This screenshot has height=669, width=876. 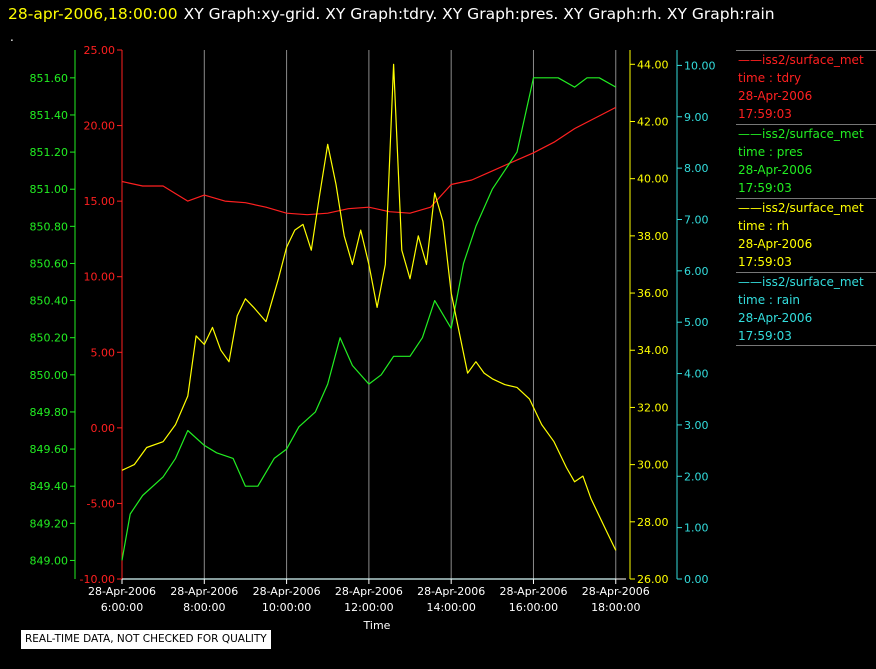 What do you see at coordinates (49, 338) in the screenshot?
I see `pres-tick-label: 850.20` at bounding box center [49, 338].